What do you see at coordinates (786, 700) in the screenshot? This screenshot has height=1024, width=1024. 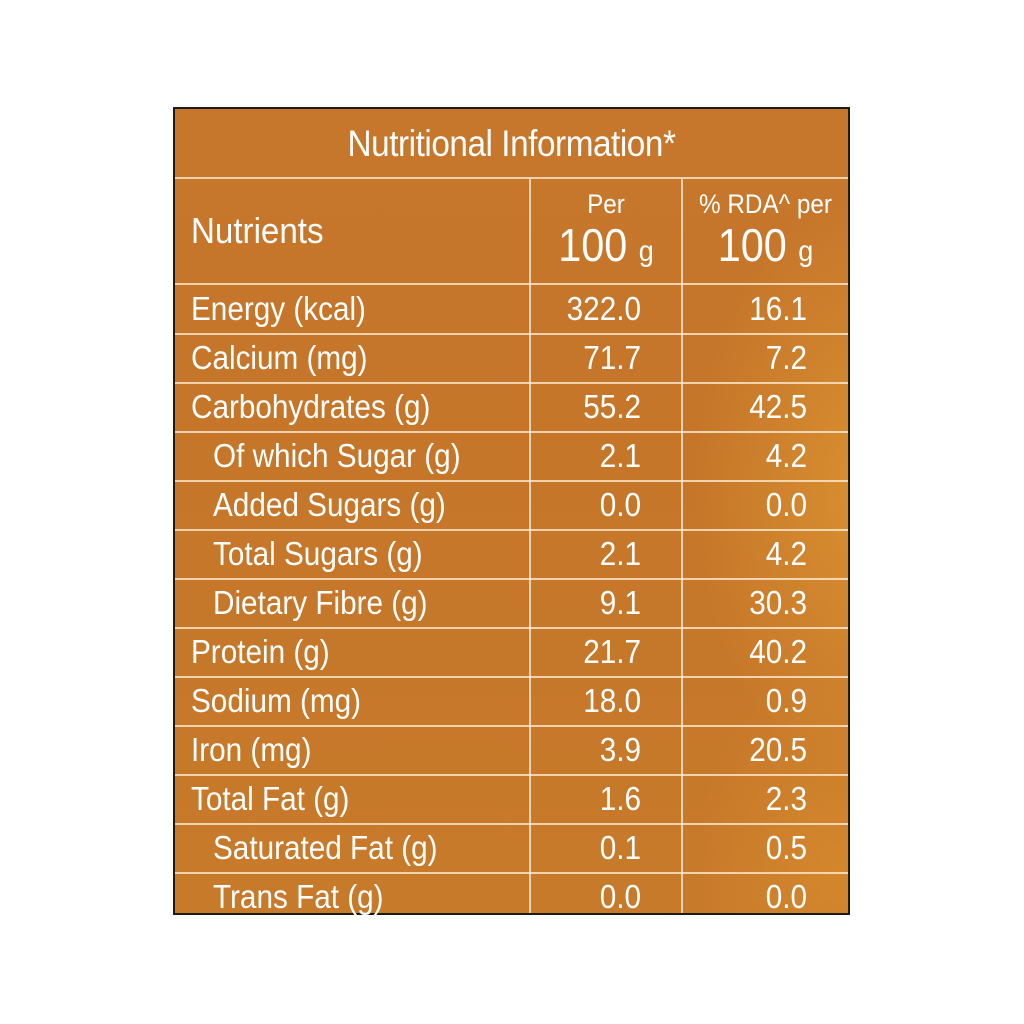 I see `rda-value: 0.9` at bounding box center [786, 700].